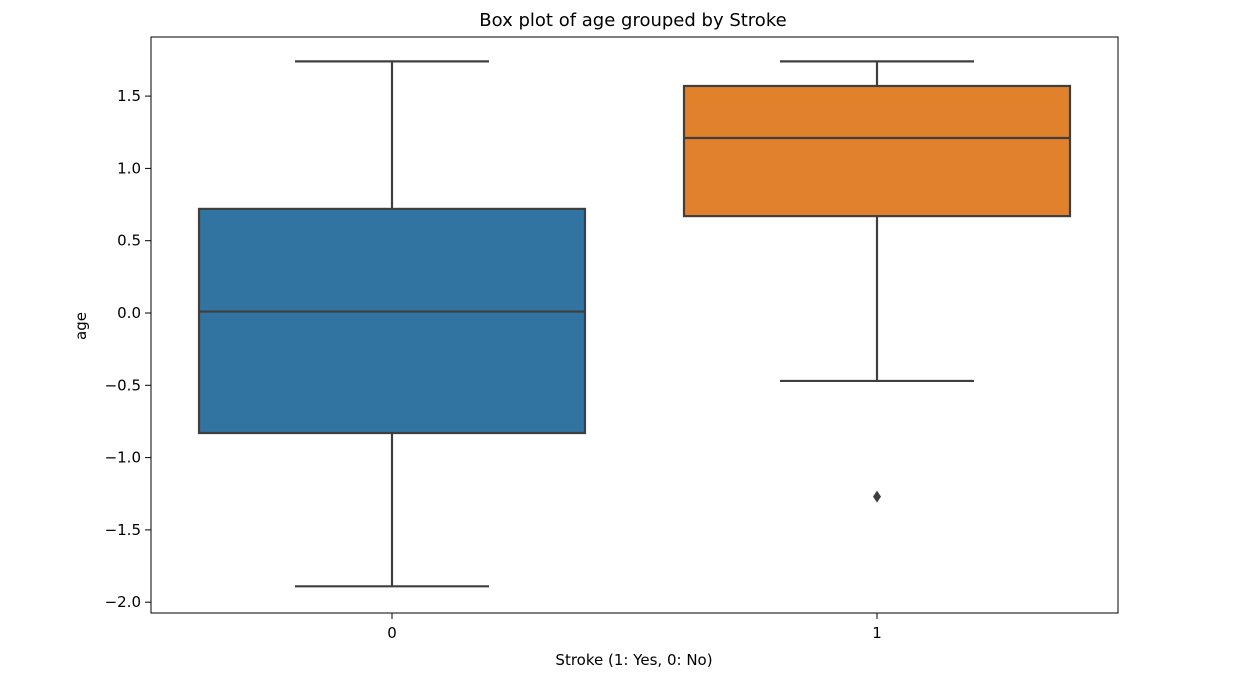 This screenshot has width=1234, height=683. What do you see at coordinates (129, 168) in the screenshot?
I see `y-tick-label: 1.0` at bounding box center [129, 168].